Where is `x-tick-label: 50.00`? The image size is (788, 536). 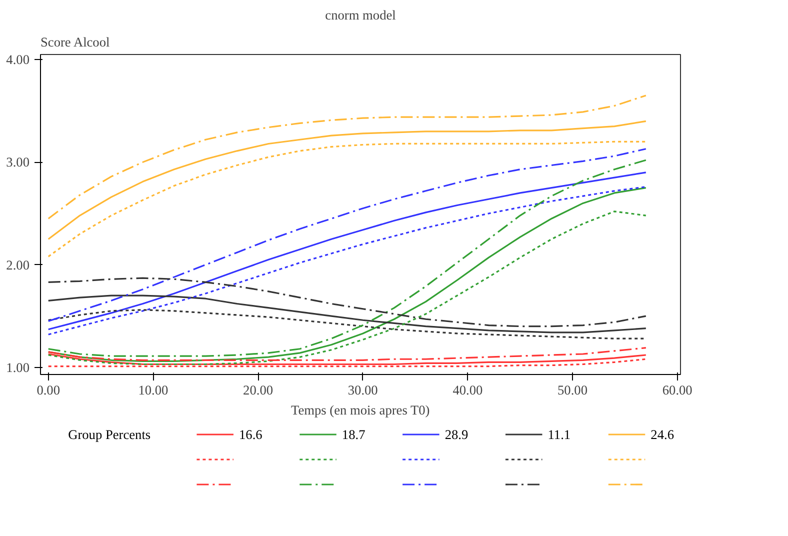
x-tick-label: 50.00 is located at coordinates (573, 390).